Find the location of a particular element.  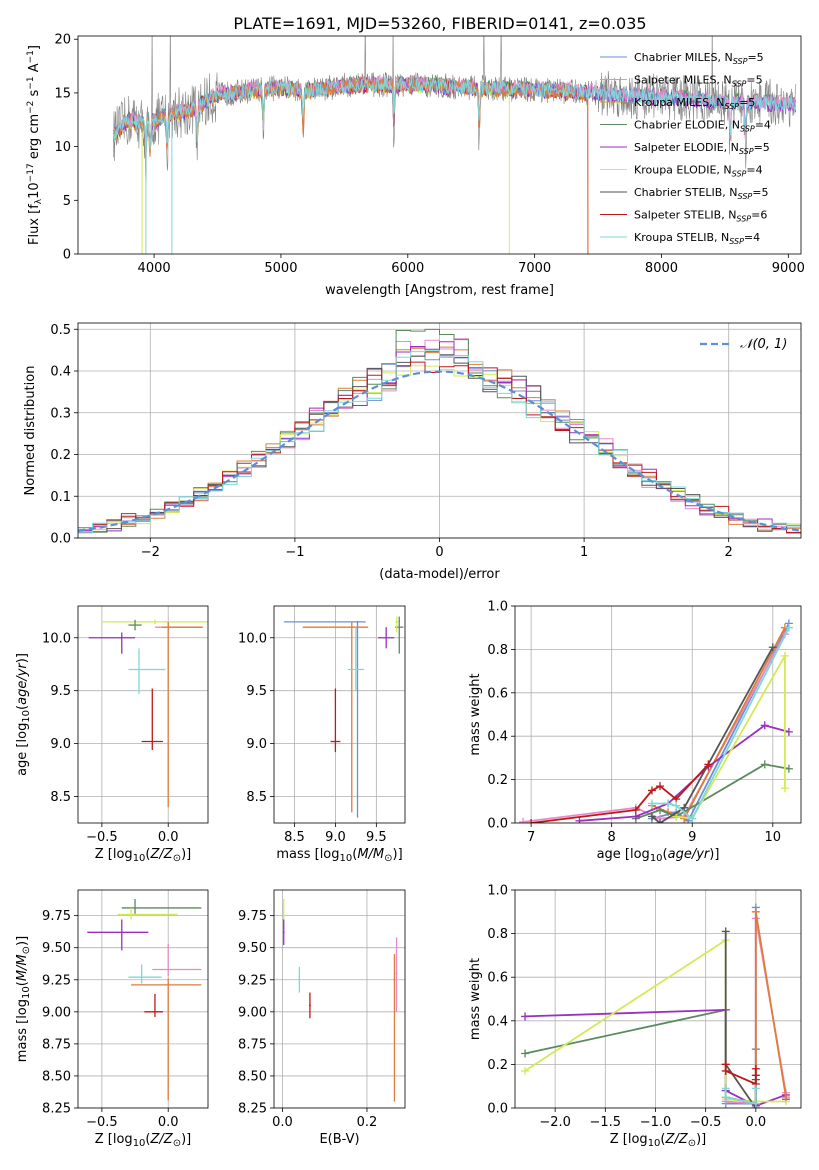

y-tick-label: 0.6 is located at coordinates (497, 693).